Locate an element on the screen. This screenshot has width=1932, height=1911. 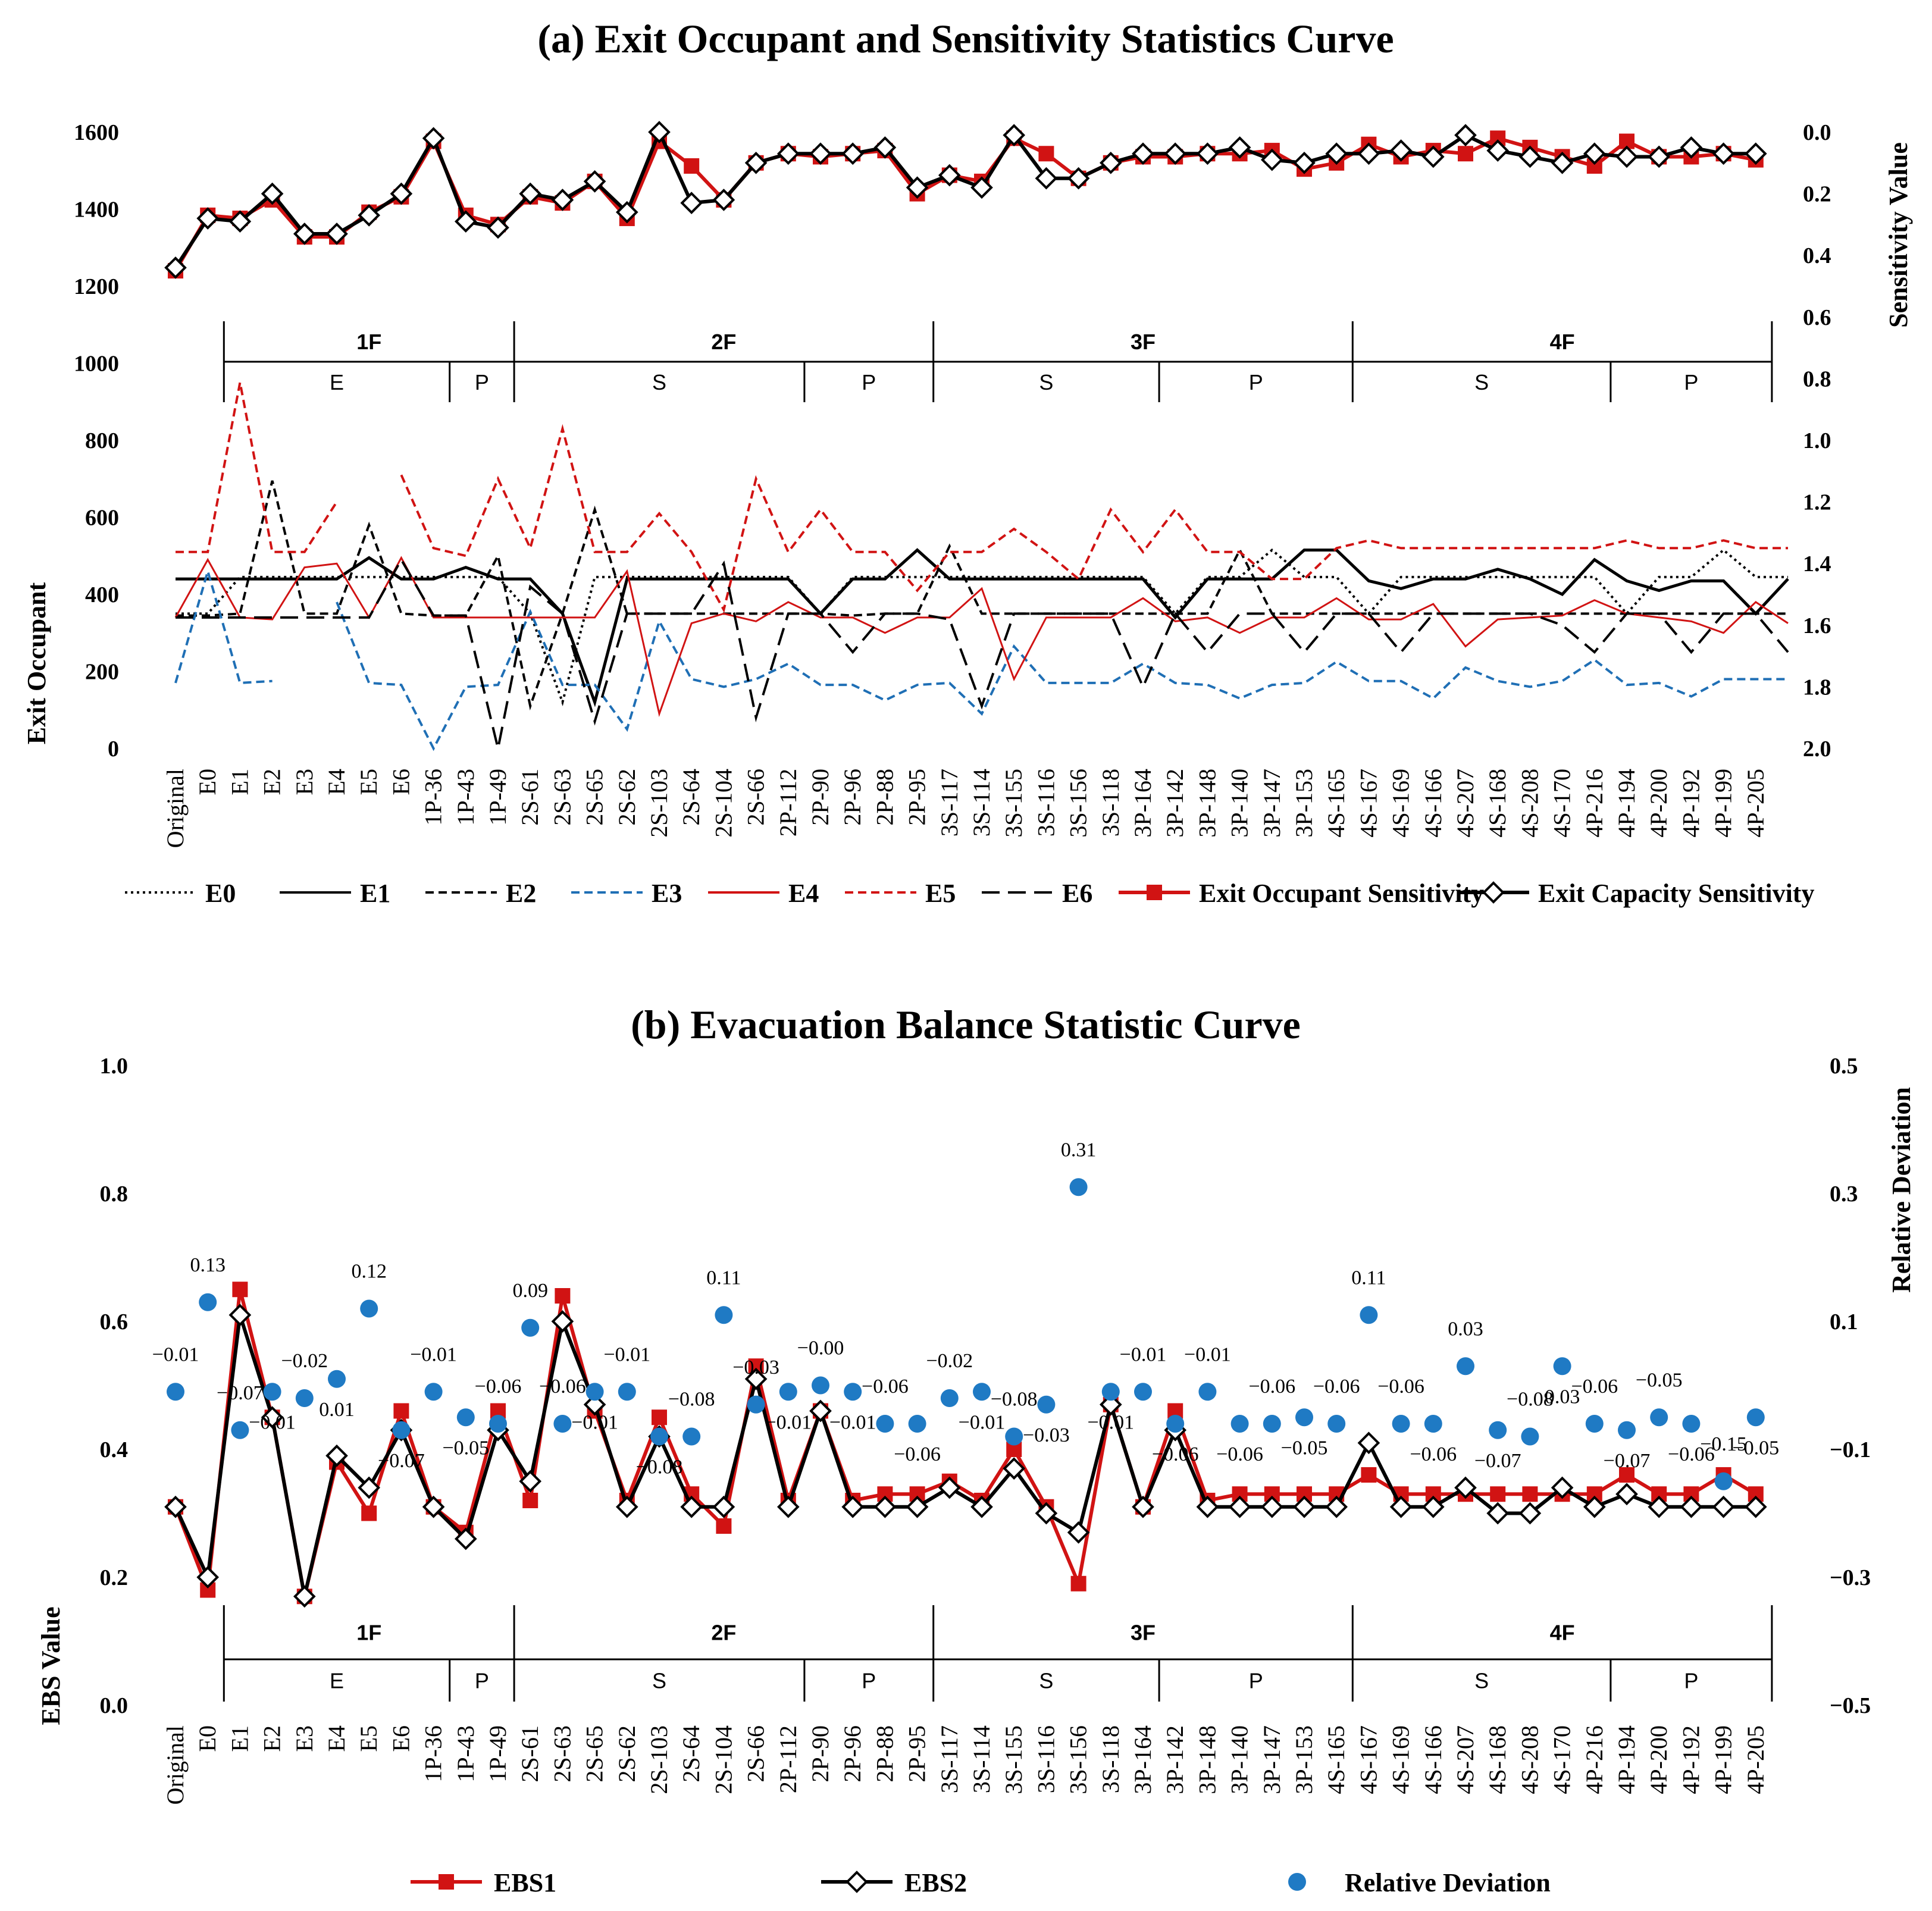
b-rd-label-15: −0.08 is located at coordinates (660, 1467).